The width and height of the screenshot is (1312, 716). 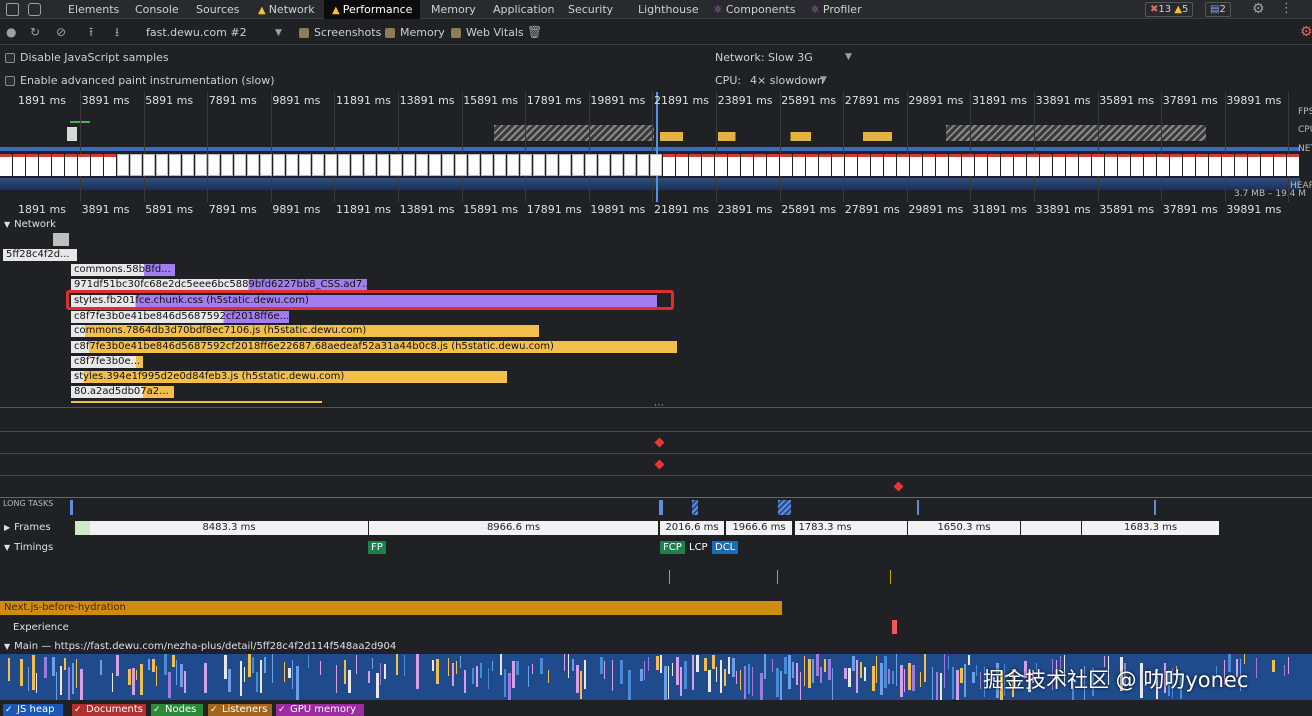 What do you see at coordinates (918, 507) in the screenshot?
I see `long-task` at bounding box center [918, 507].